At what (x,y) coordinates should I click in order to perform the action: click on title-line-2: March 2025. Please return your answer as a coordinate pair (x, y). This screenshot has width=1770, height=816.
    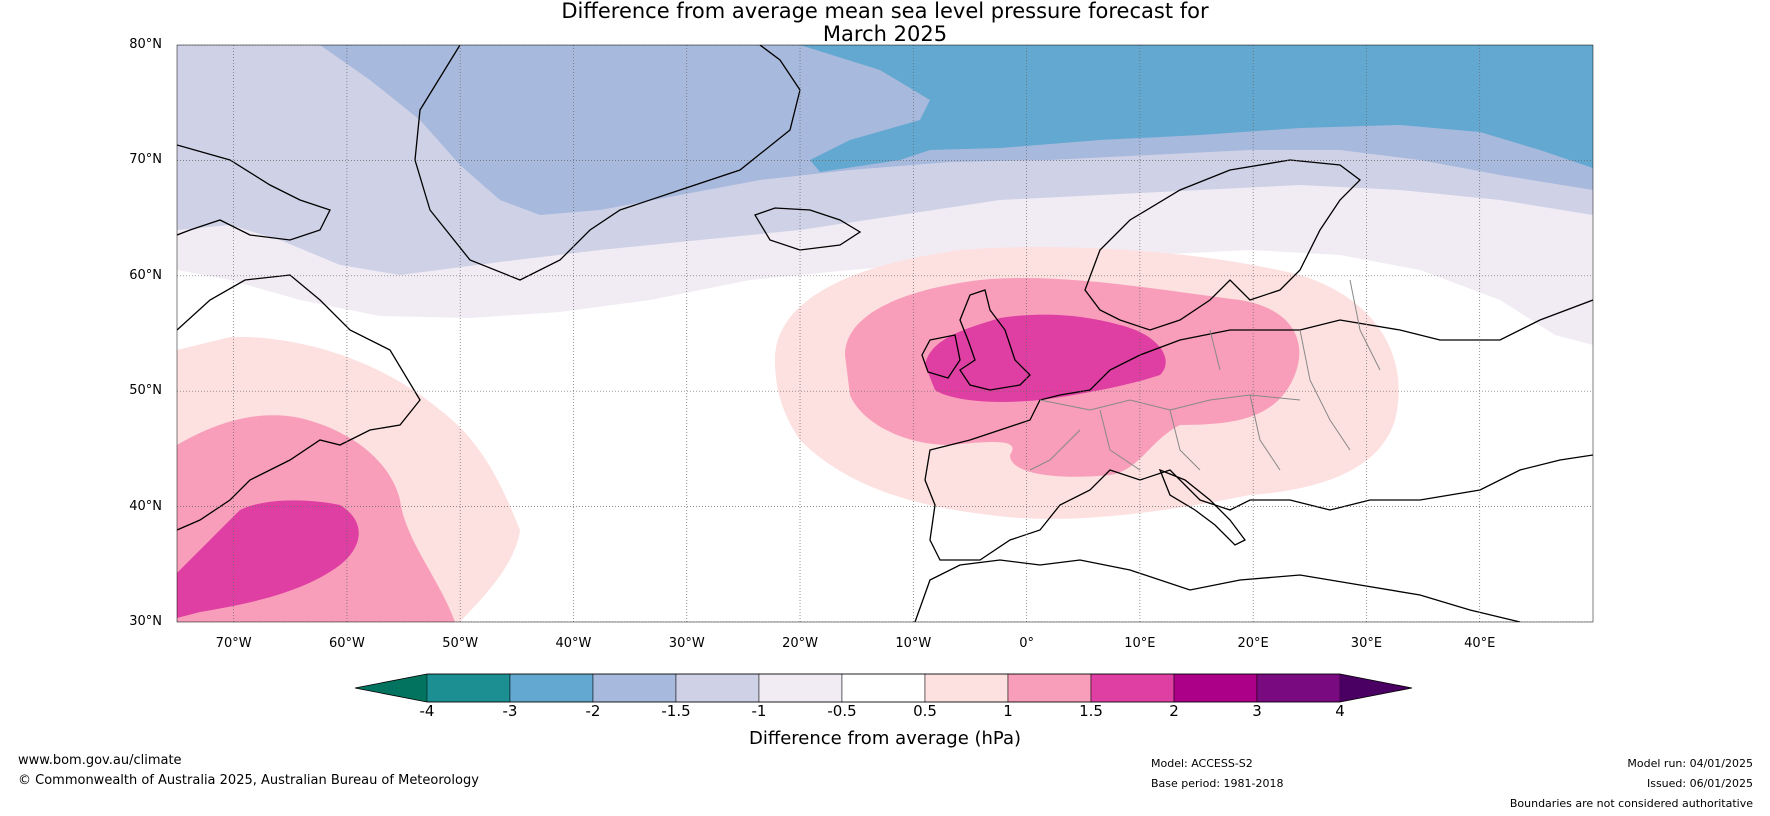
    Looking at the image, I should click on (885, 34).